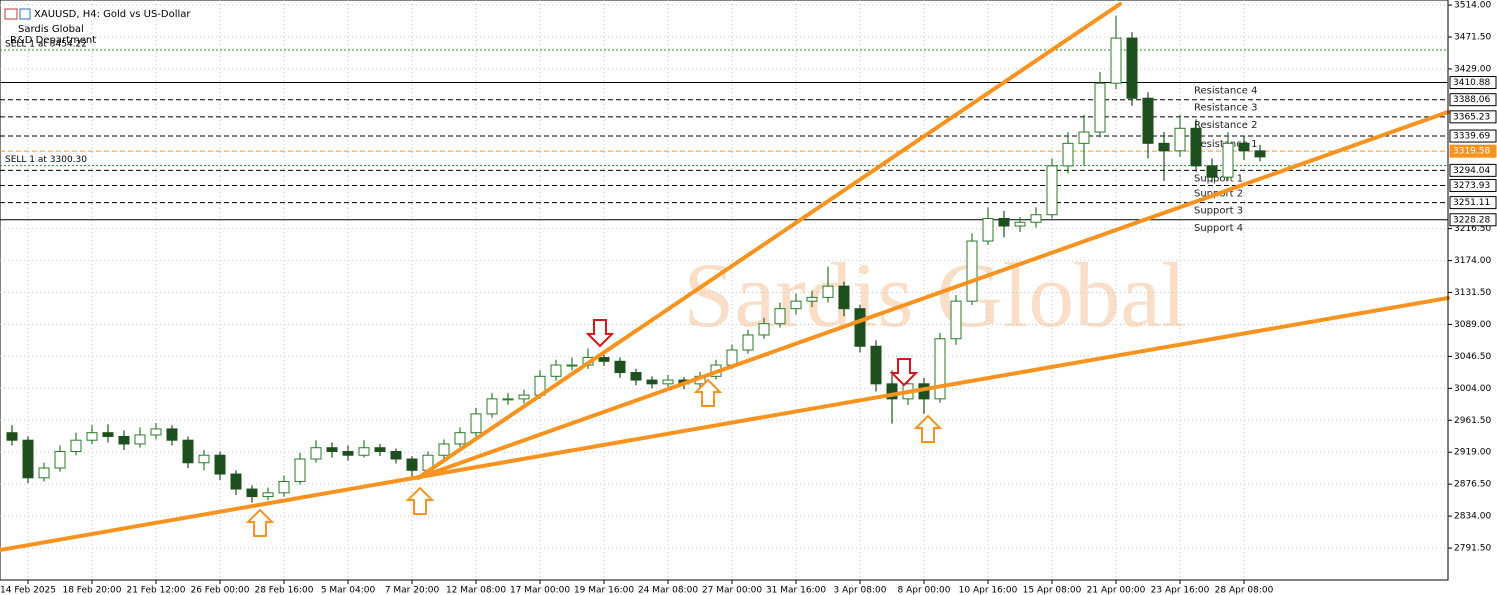 This screenshot has width=1497, height=595. I want to click on level-label: 3251.11, so click(1471, 203).